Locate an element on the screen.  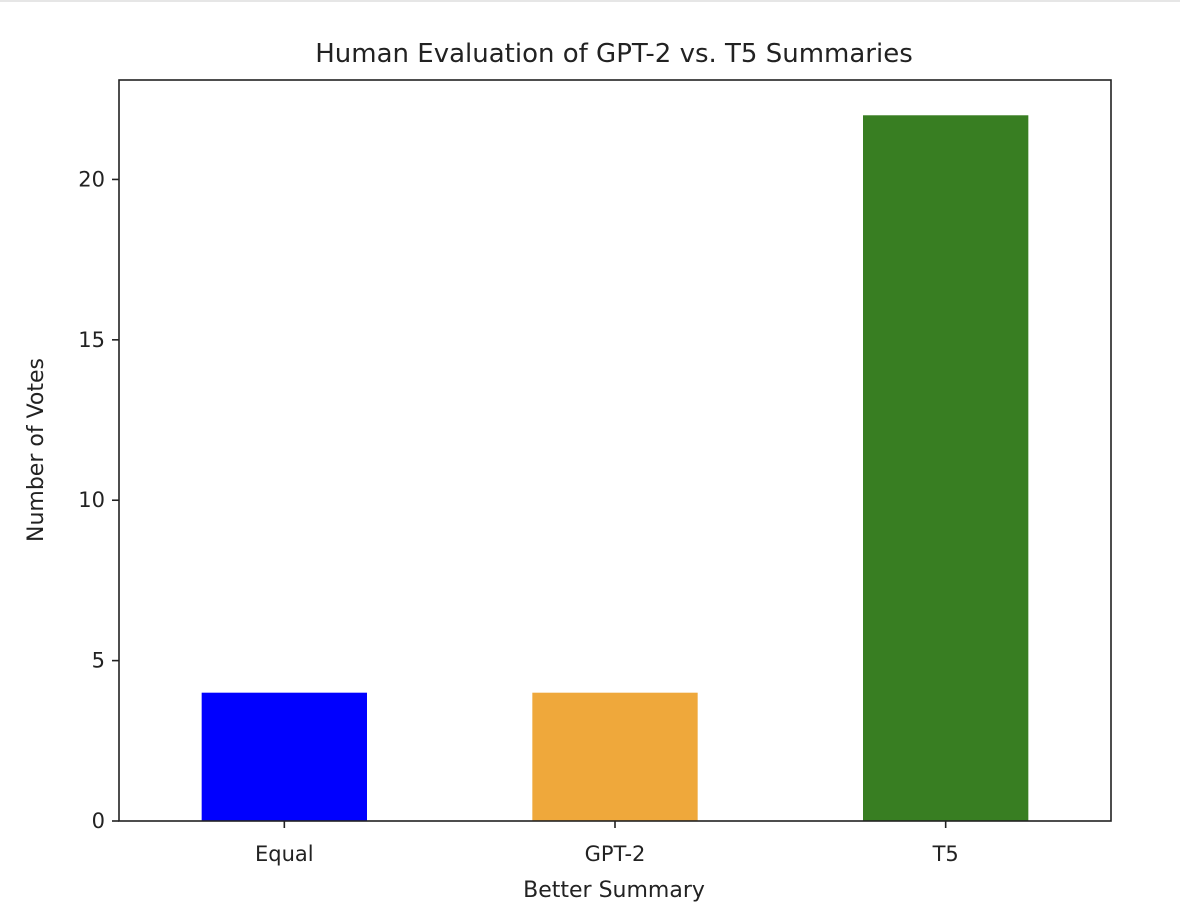
x-tick-label: GPT-2 is located at coordinates (615, 854).